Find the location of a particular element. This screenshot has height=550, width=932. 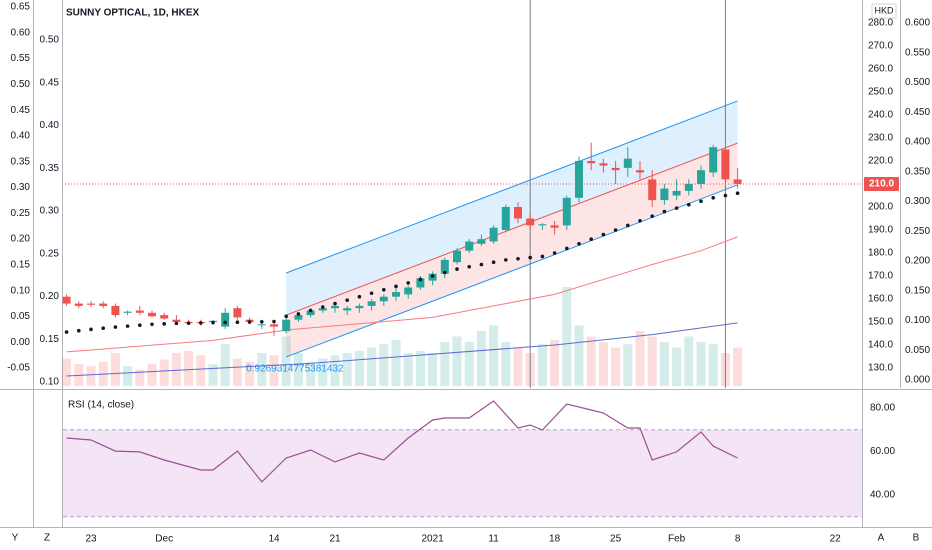

axis-tick-label: 0.050 is located at coordinates (917, 350).